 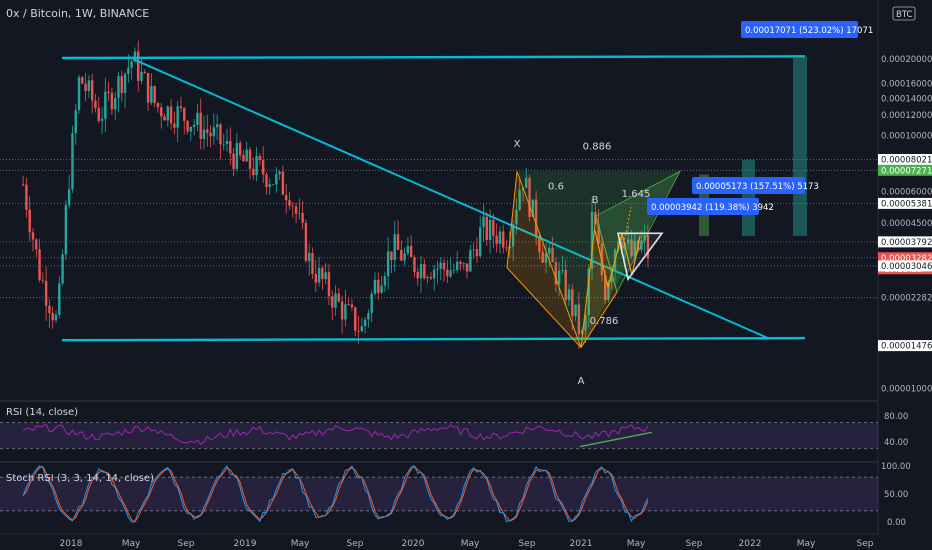 I want to click on rsi-title: RSI (14, close), so click(x=42, y=412).